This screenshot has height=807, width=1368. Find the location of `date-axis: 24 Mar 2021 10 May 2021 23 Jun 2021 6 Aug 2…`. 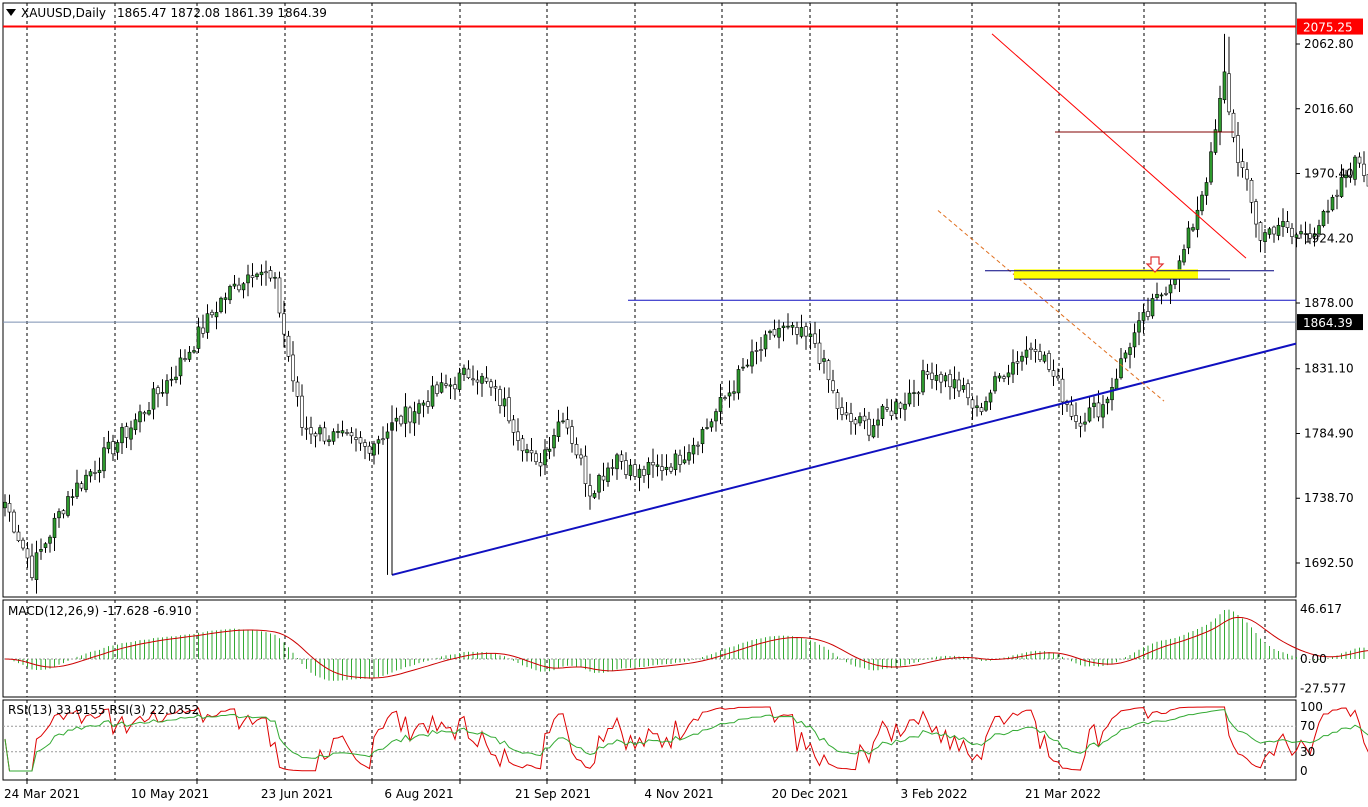

date-axis: 24 Mar 2021 10 May 2021 23 Jun 2021 6 Aug 2… is located at coordinates (552, 790).